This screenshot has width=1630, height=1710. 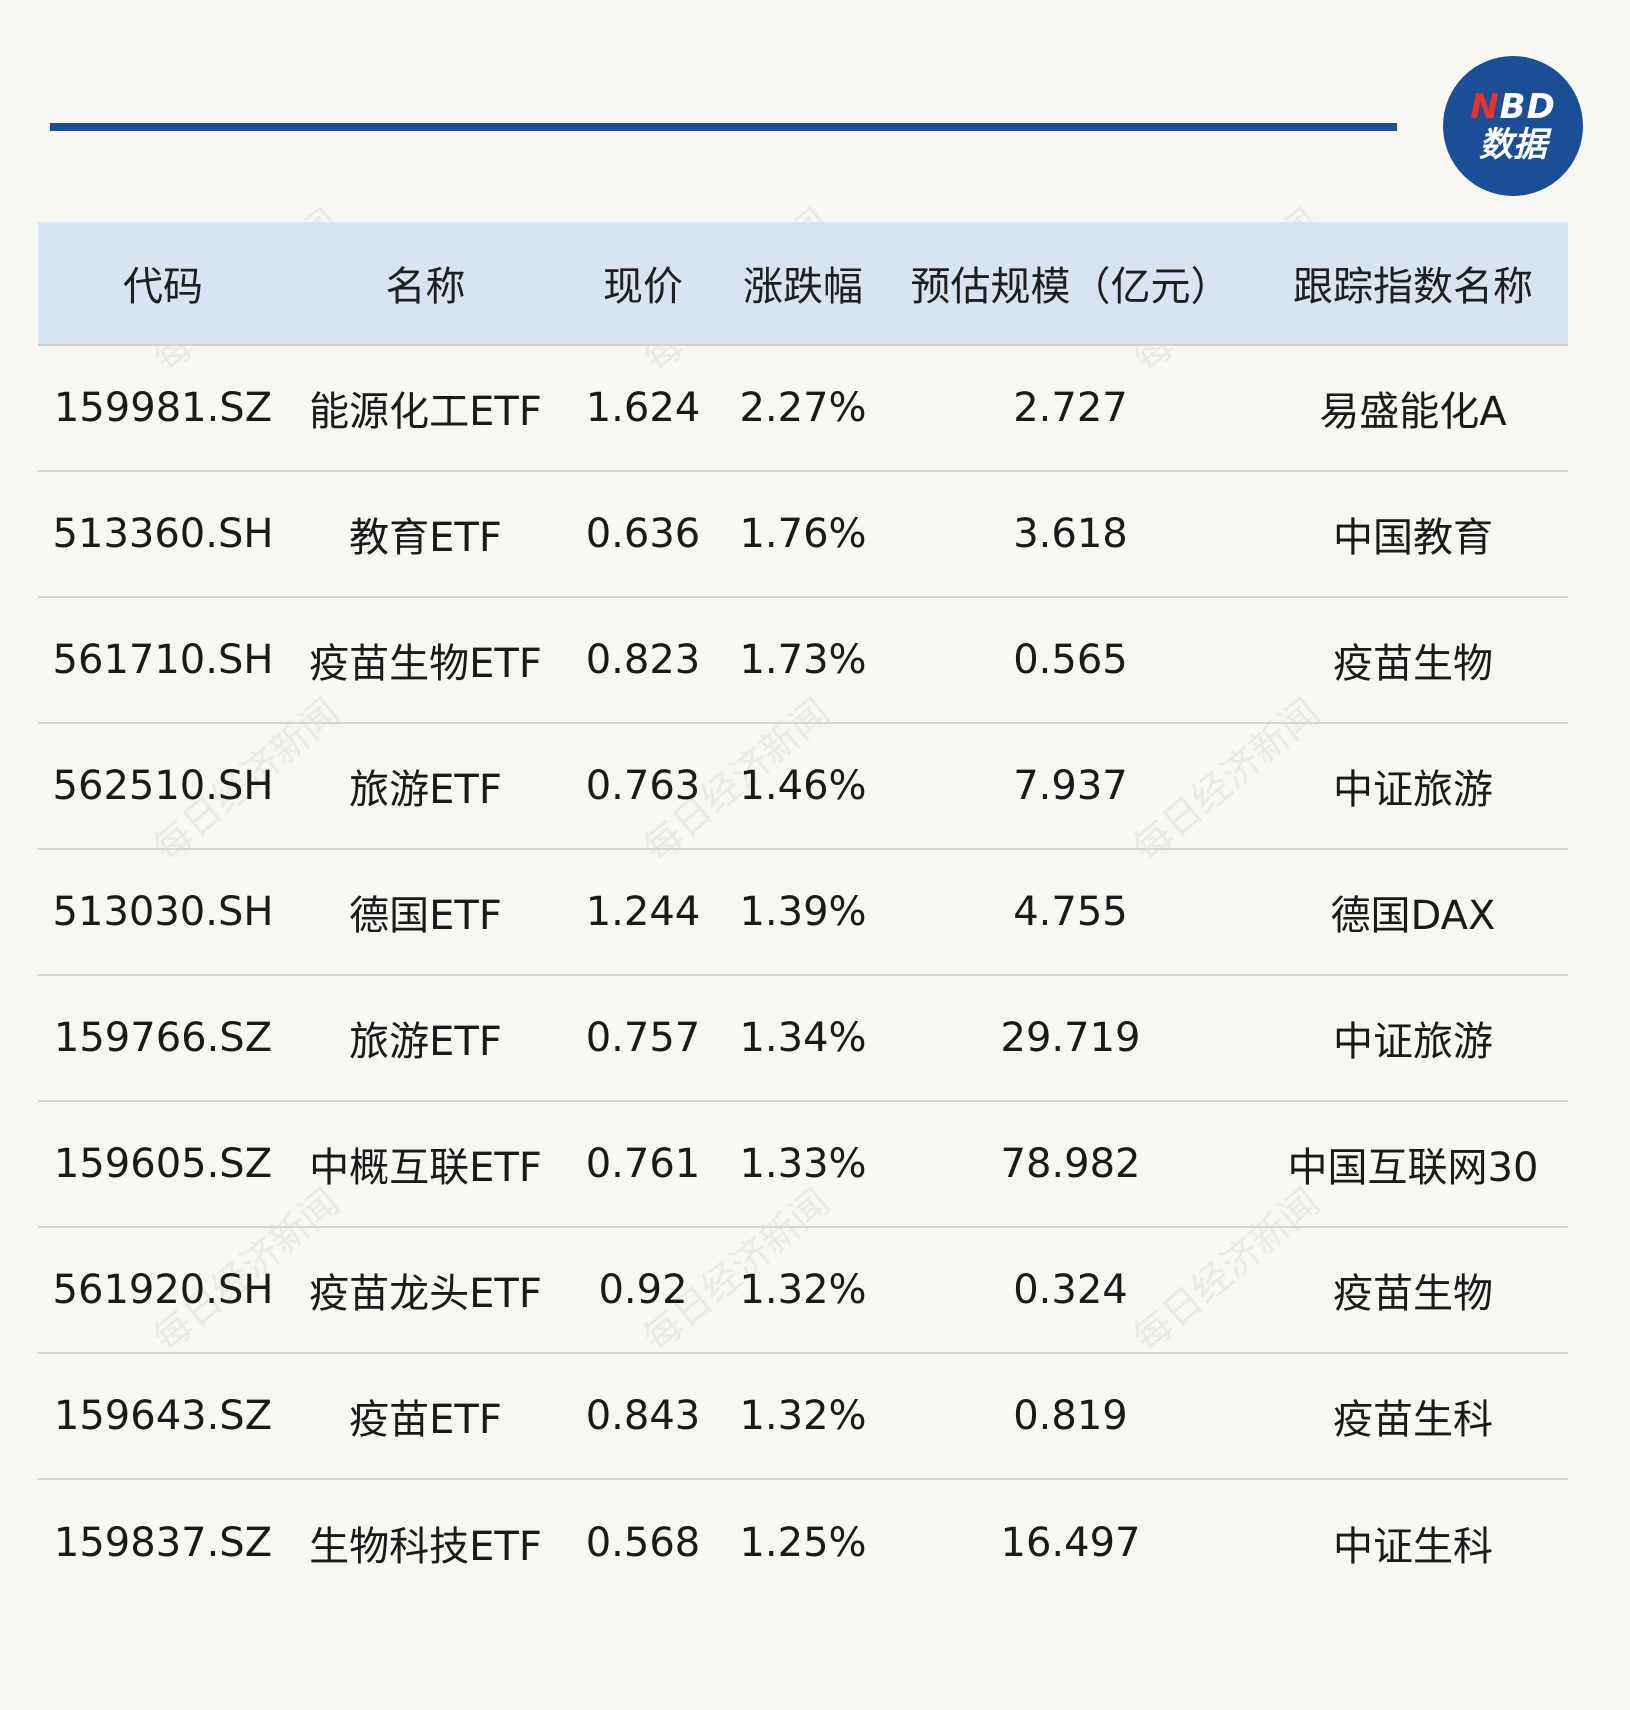 I want to click on header-change: 涨跌幅, so click(x=803, y=287).